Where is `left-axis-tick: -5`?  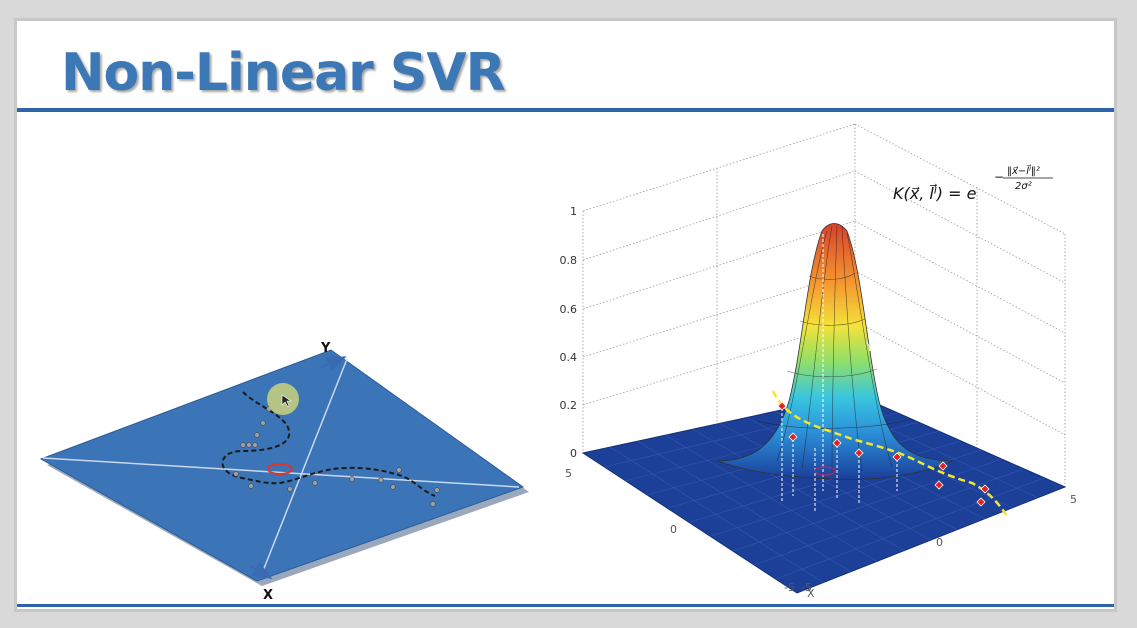 left-axis-tick: -5 is located at coordinates (789, 587).